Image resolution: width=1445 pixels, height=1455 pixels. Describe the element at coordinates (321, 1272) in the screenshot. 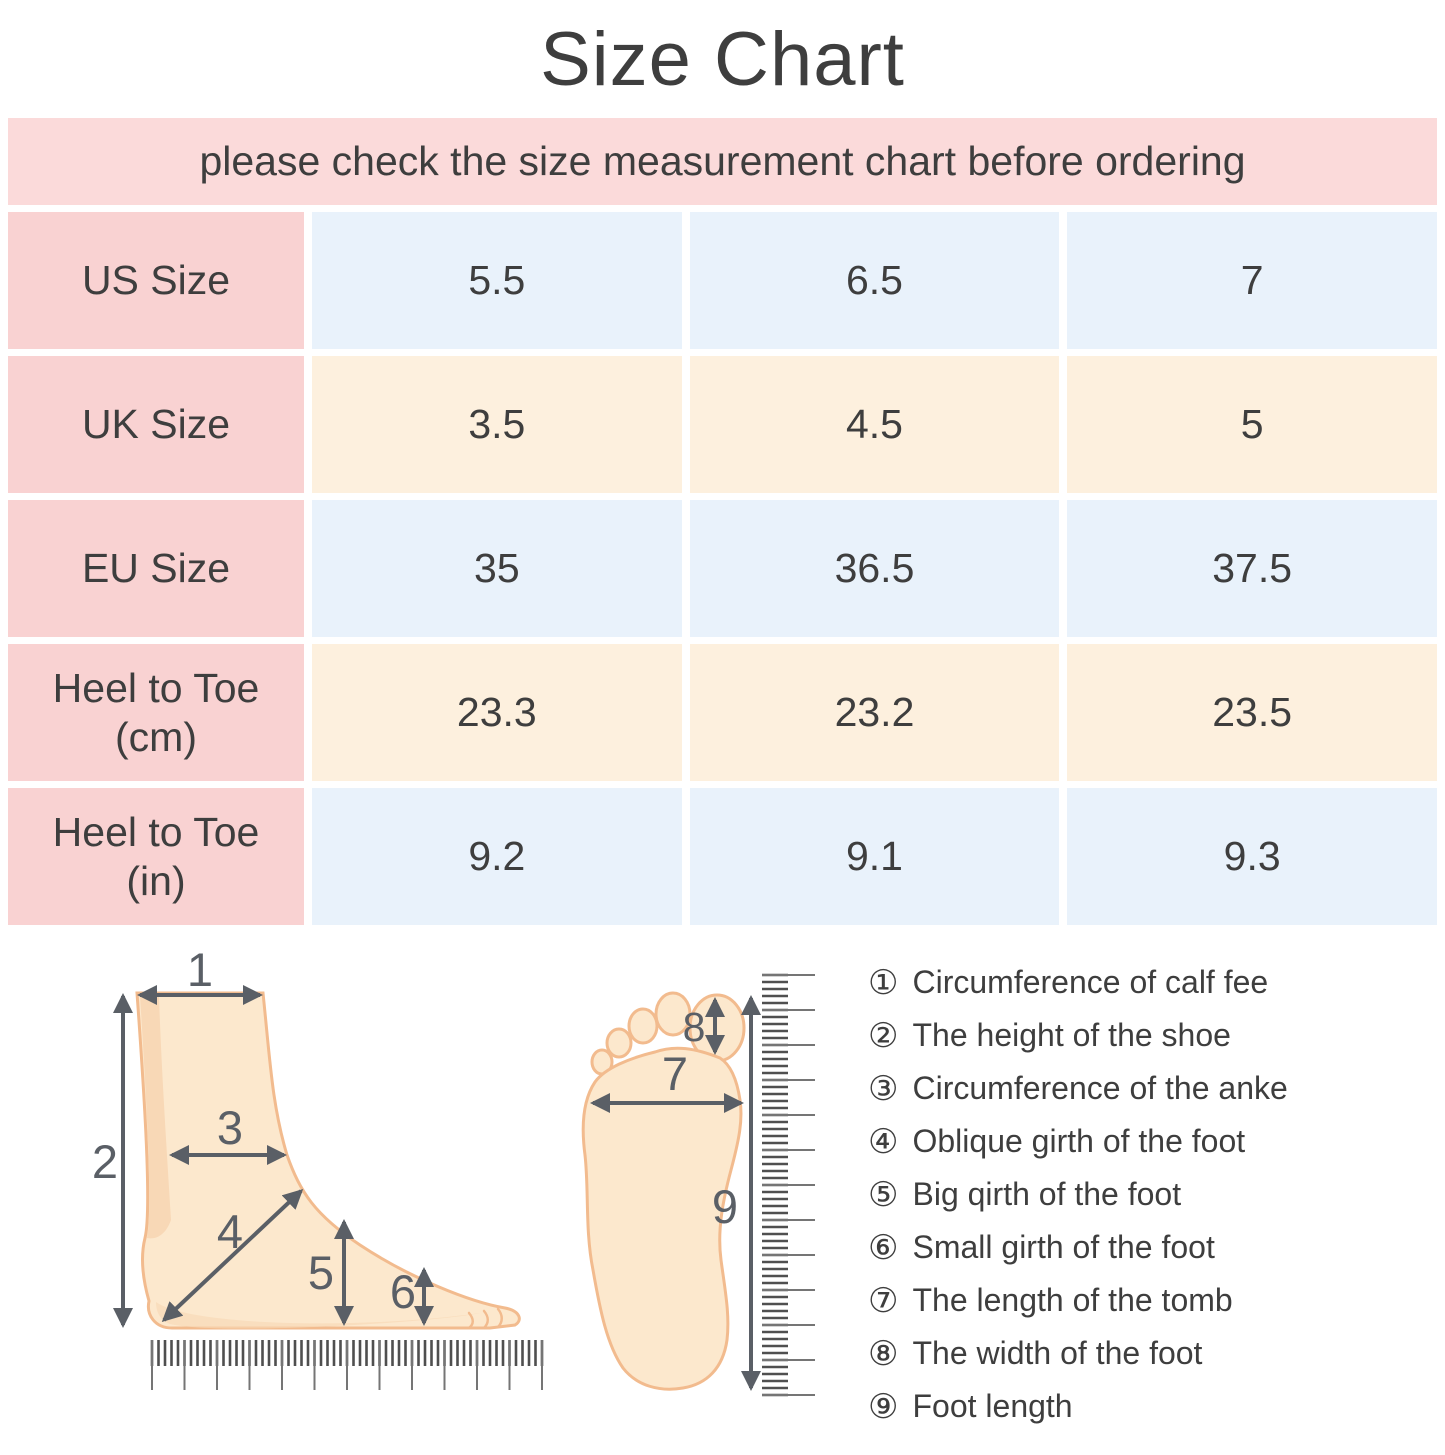

I see `marker-5: 5` at that location.